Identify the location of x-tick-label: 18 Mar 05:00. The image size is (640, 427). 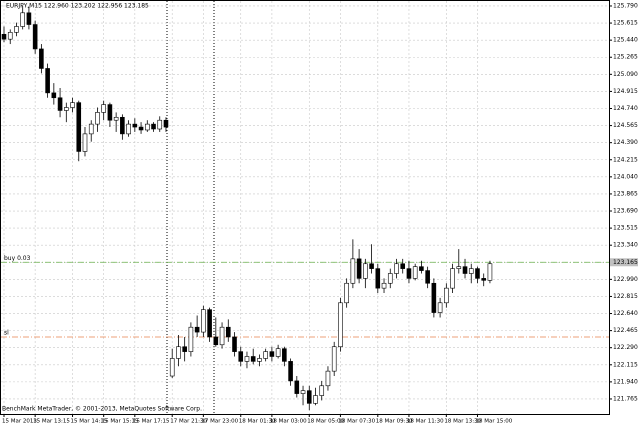
(325, 422).